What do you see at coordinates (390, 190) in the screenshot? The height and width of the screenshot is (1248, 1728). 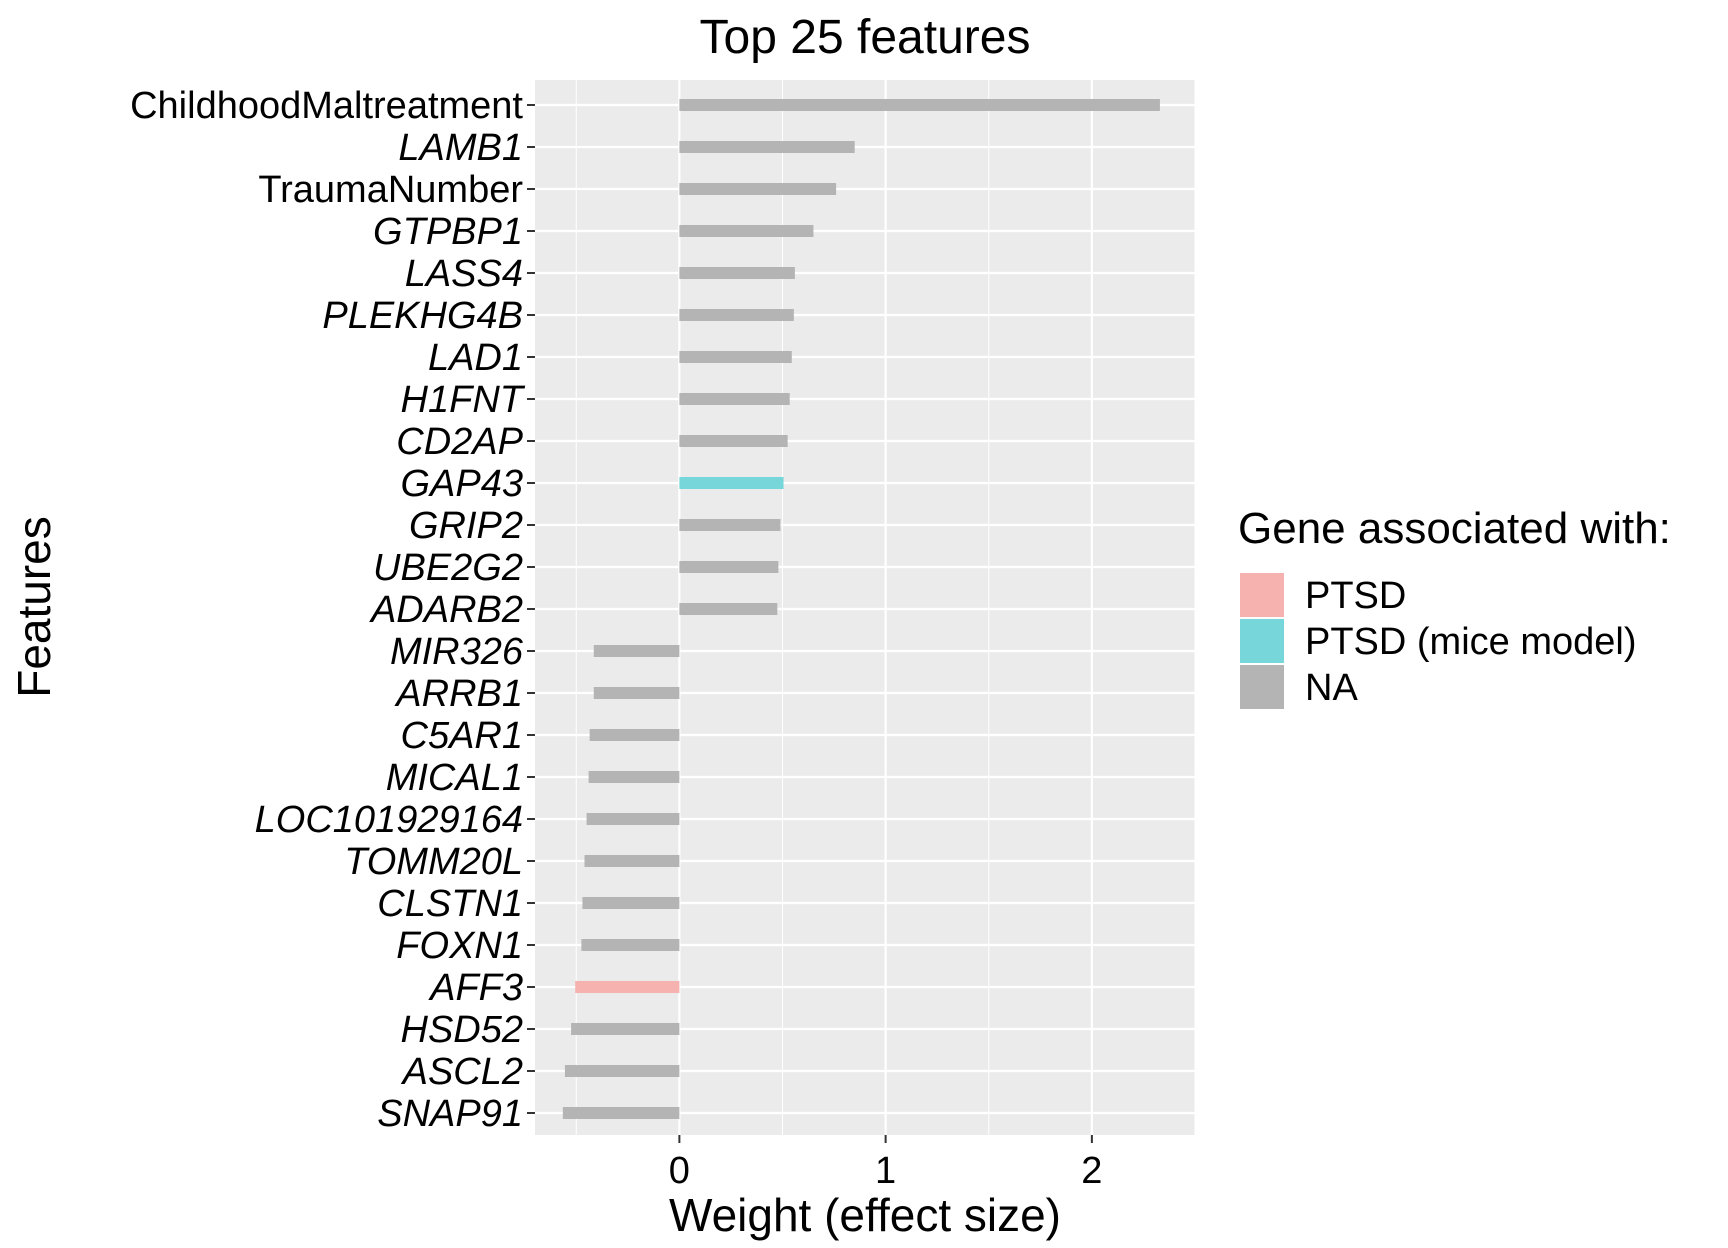 I see `y-tick-label: TraumaNumber` at bounding box center [390, 190].